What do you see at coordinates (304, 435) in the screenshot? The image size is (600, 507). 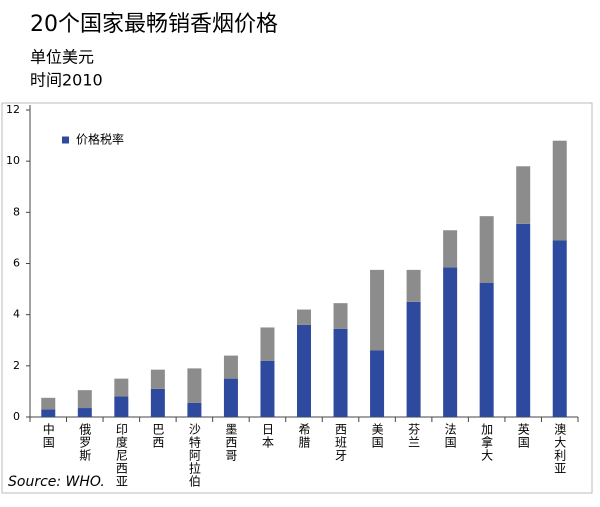 I see `x-tick-label: 希腊` at bounding box center [304, 435].